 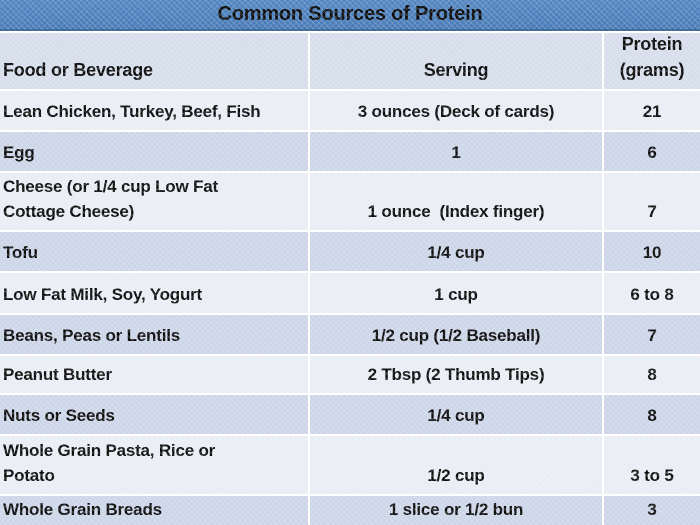 I want to click on serving-cell: 2 Tbsp (2 Thumb Tips), so click(x=455, y=374).